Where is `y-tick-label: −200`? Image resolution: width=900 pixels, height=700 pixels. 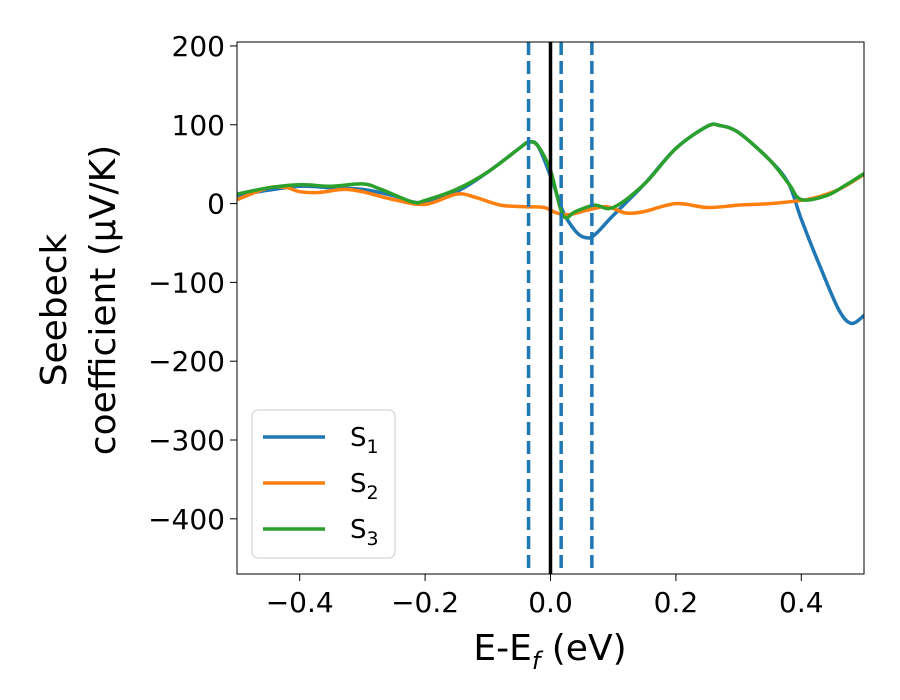
y-tick-label: −200 is located at coordinates (186, 361).